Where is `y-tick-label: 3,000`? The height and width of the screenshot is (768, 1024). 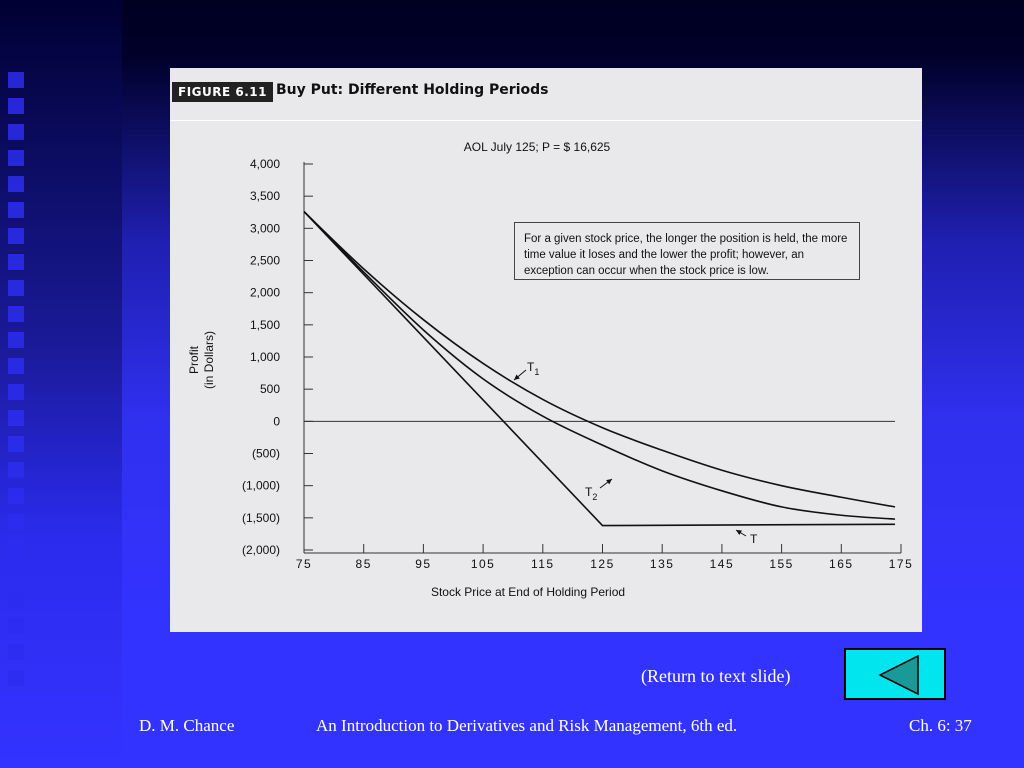 y-tick-label: 3,000 is located at coordinates (265, 228).